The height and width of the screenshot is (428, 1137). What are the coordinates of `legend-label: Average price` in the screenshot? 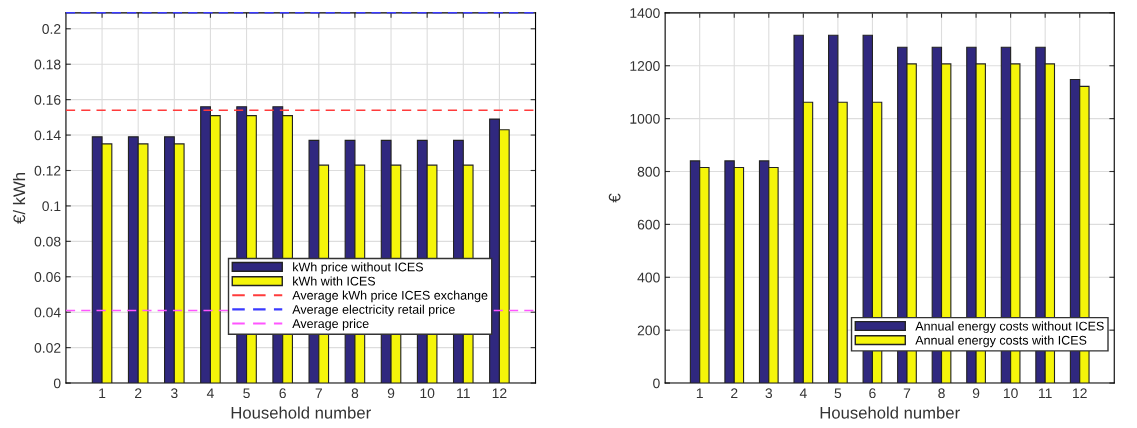 It's located at (330, 324).